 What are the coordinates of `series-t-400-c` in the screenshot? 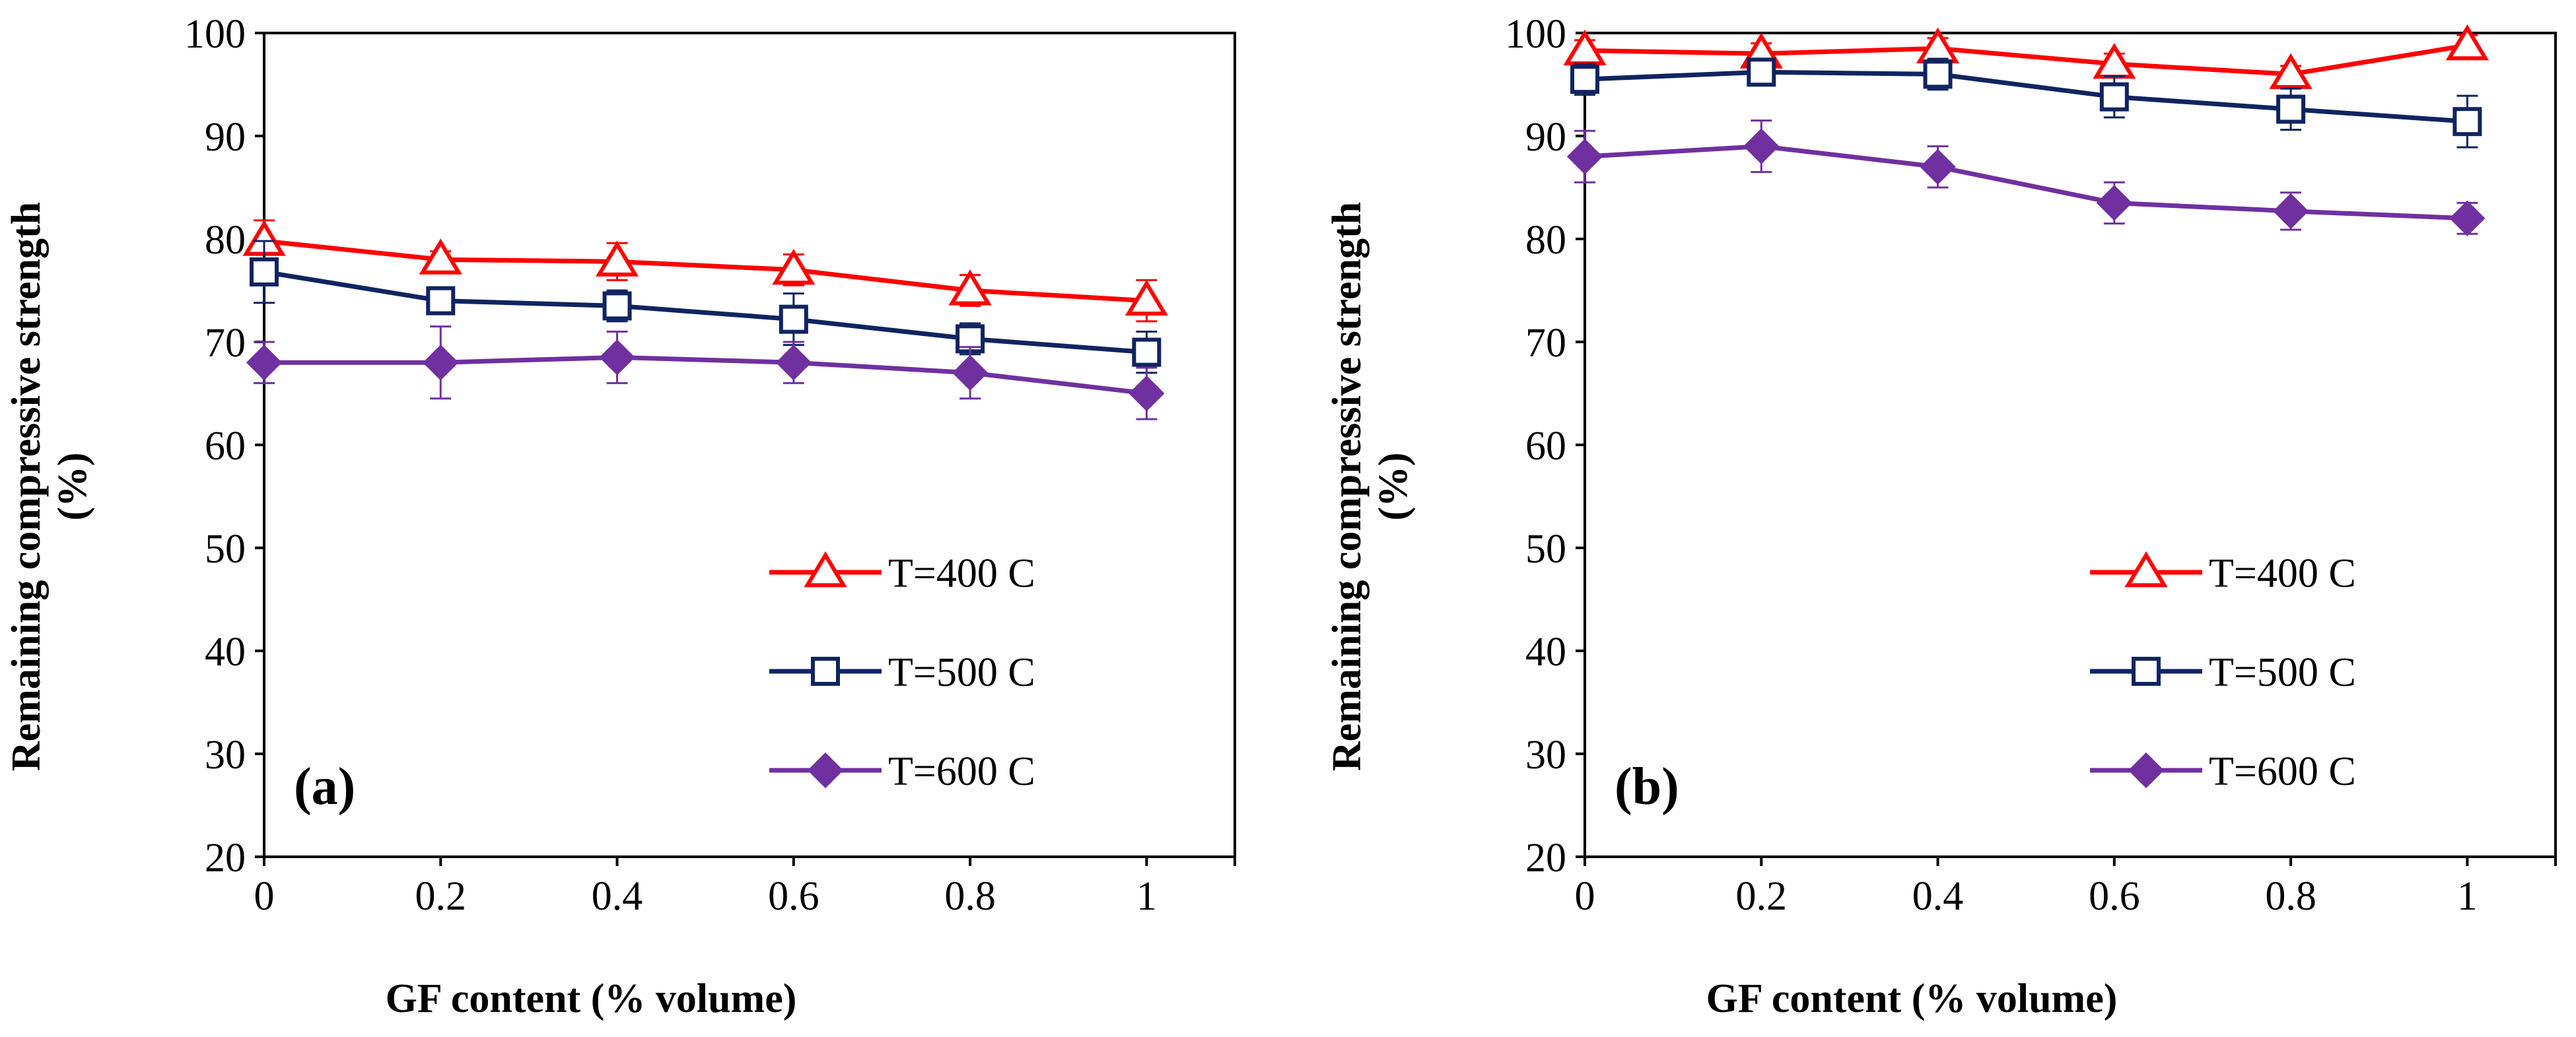 It's located at (2026, 56).